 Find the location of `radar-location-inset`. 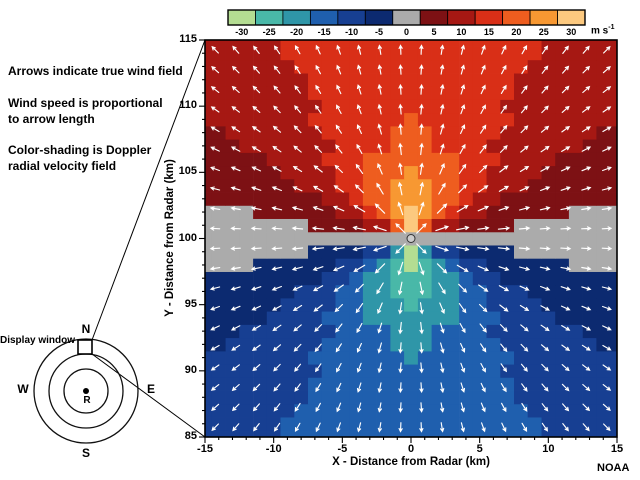

radar-location-inset is located at coordinates (86, 391).